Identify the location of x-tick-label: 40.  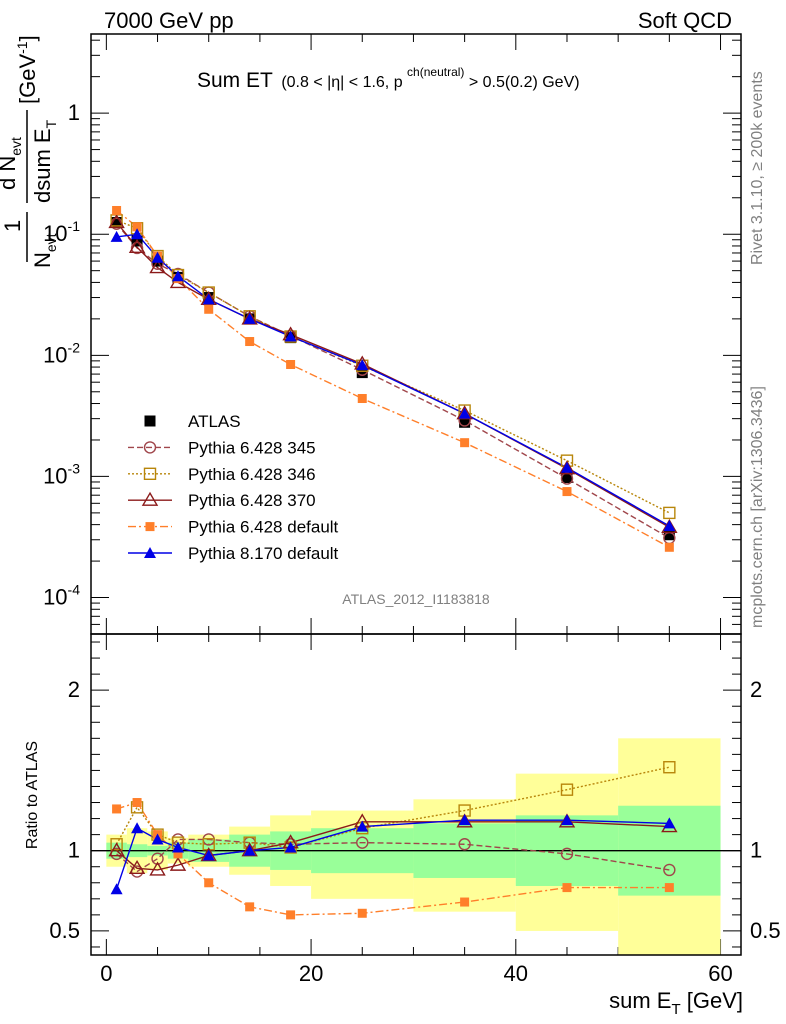
(516, 973).